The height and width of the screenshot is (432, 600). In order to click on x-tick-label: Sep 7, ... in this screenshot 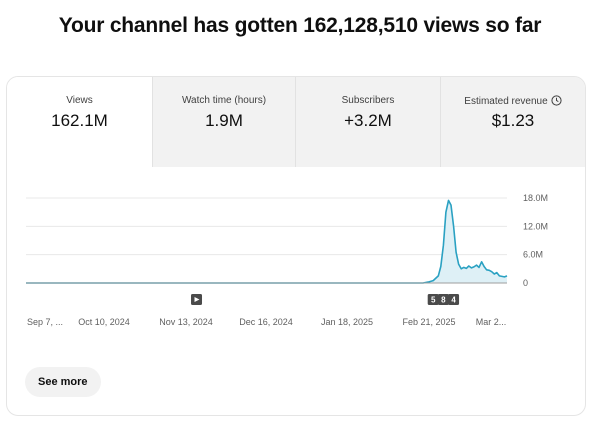, I will do `click(45, 322)`.